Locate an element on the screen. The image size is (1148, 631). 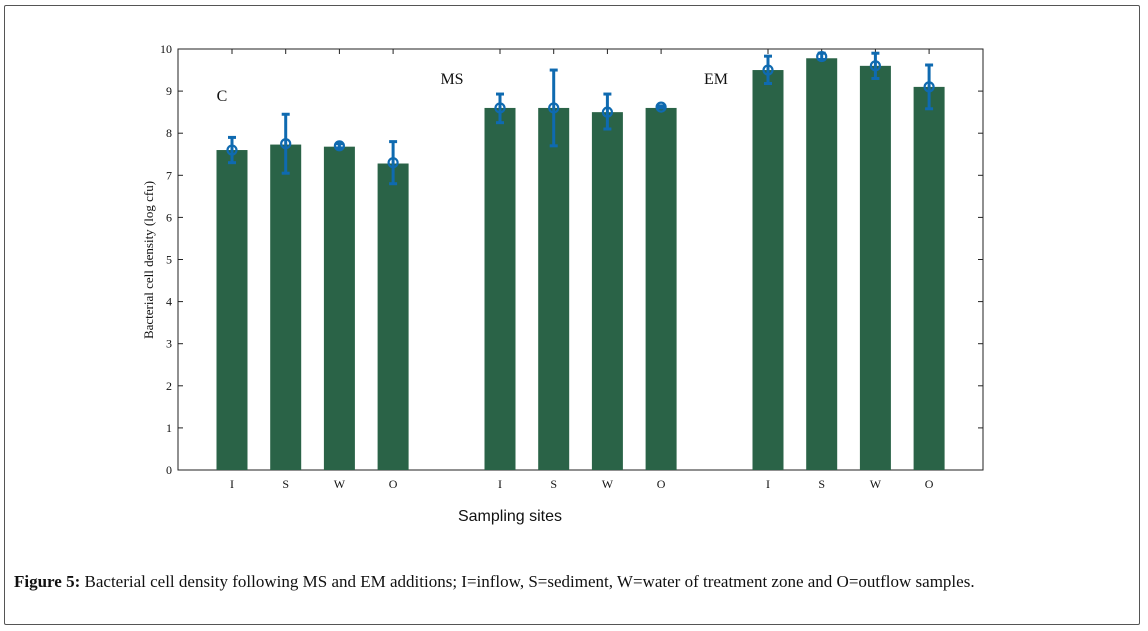
y-tick-label: 9 is located at coordinates (169, 91).